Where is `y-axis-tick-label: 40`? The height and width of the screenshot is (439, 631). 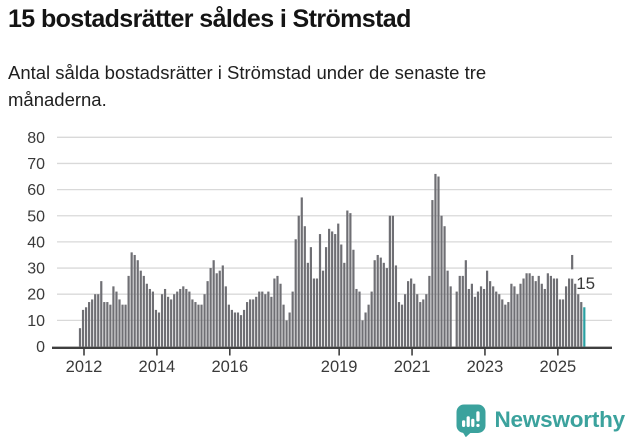 y-axis-tick-label: 40 is located at coordinates (36, 242).